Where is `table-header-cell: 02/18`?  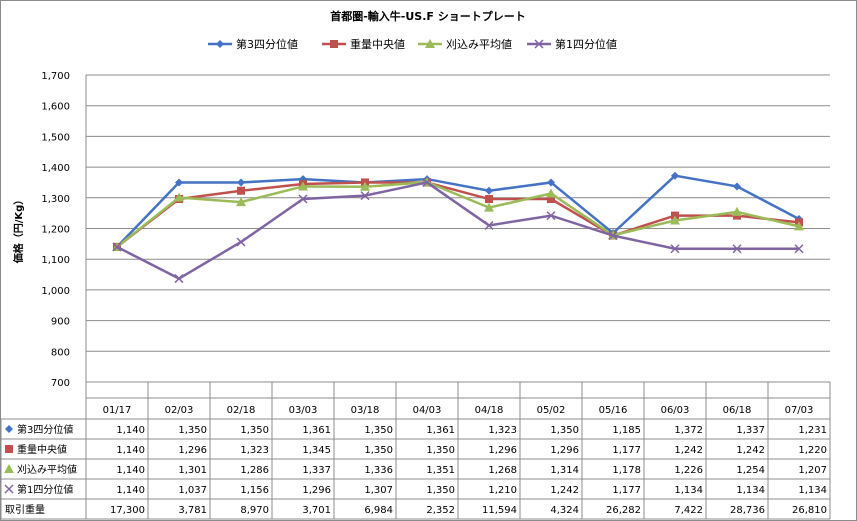
table-header-cell: 02/18 is located at coordinates (241, 410).